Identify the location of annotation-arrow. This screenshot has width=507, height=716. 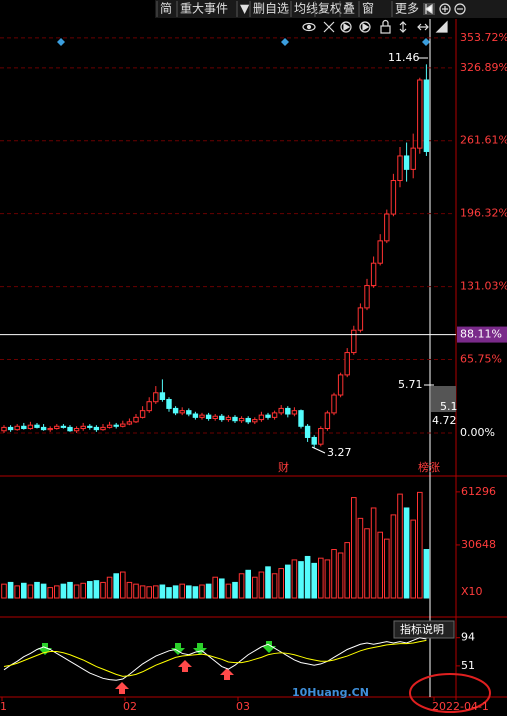
(318, 450).